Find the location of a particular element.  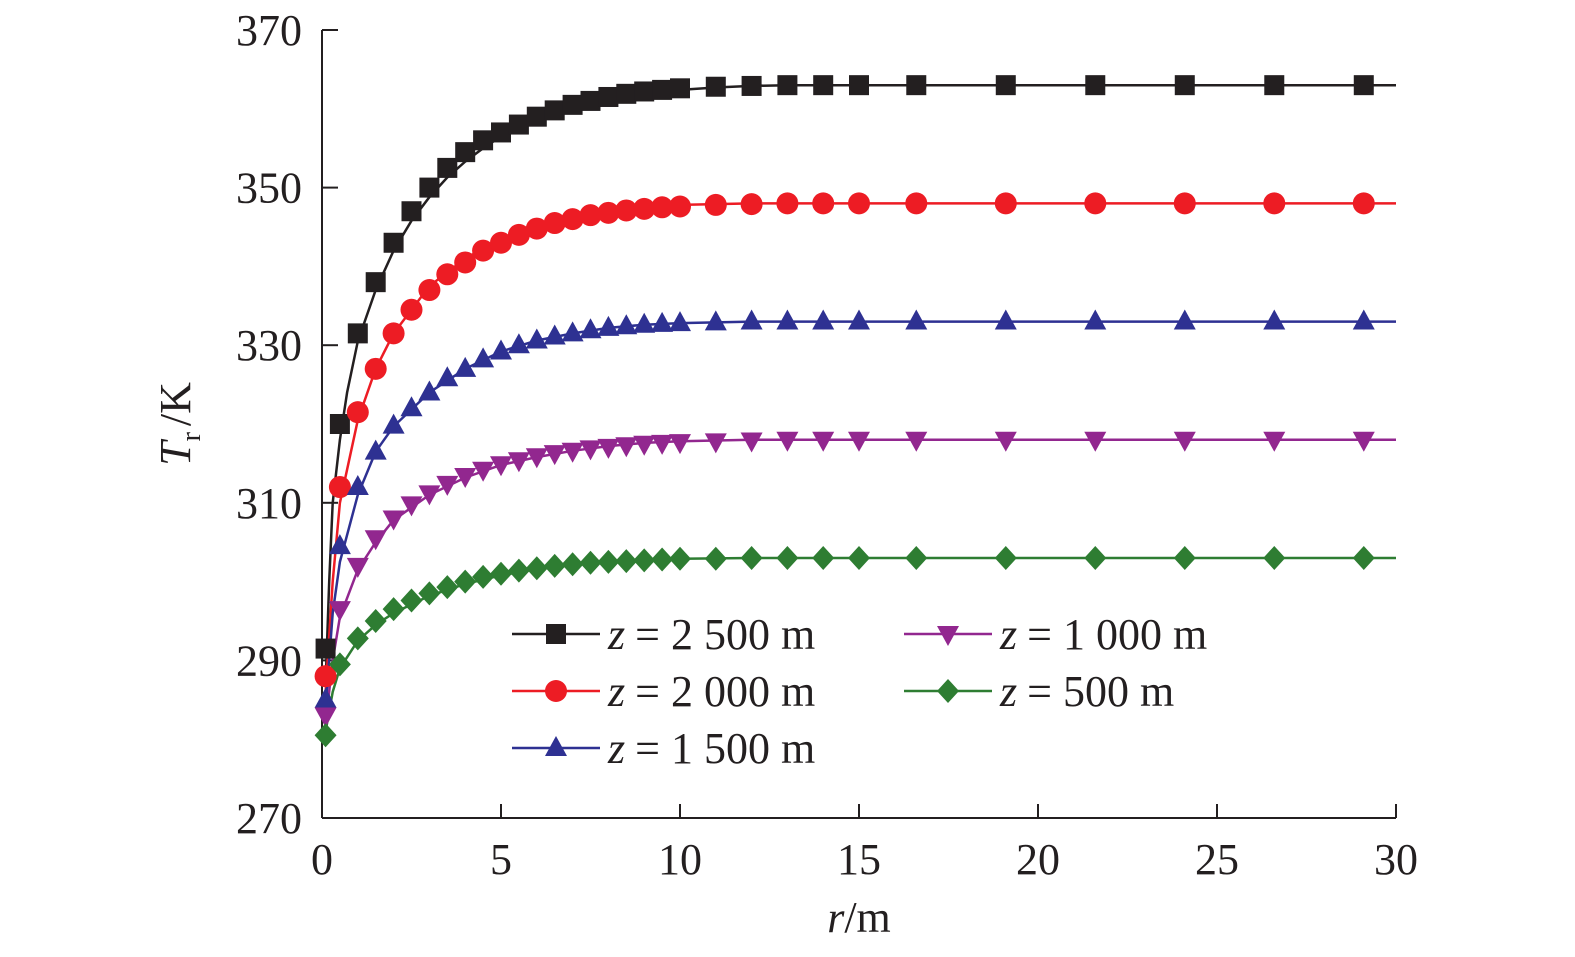

x-tick-label: 15 is located at coordinates (859, 859).